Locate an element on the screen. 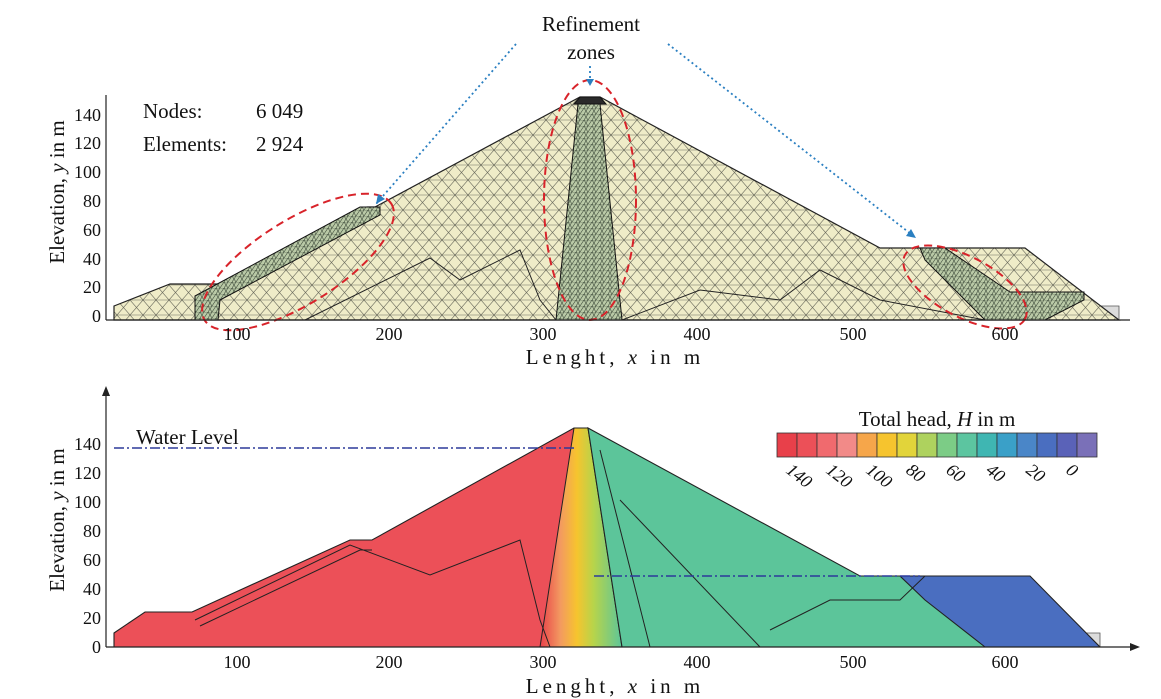 This screenshot has height=699, width=1161. water-level-label: Water Level is located at coordinates (187, 437).